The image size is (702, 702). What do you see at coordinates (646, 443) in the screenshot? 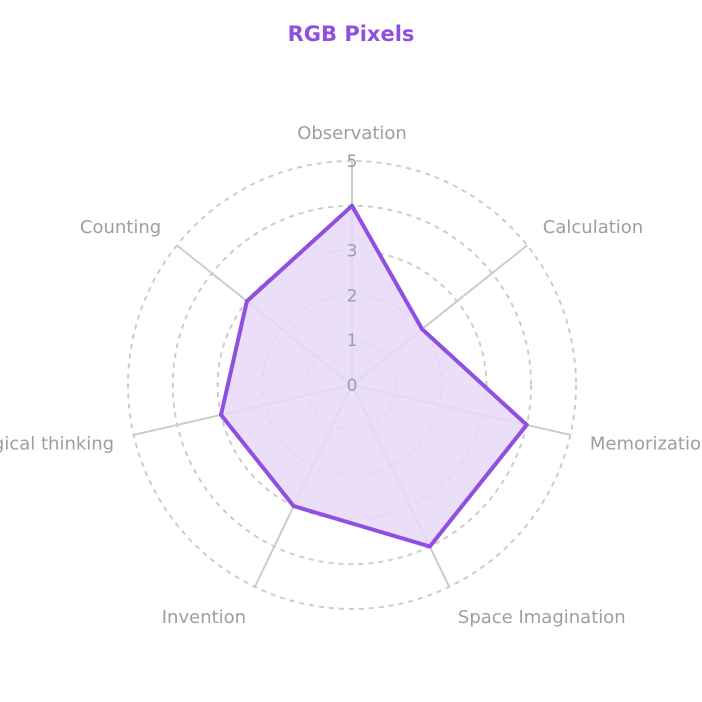
I see `axis-label-memorization: Memorization` at bounding box center [646, 443].